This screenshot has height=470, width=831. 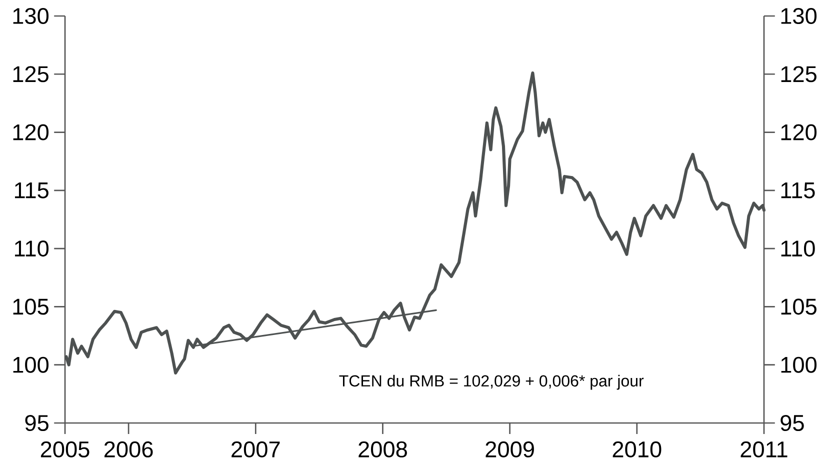 I want to click on x-tick-label: 2011, so click(x=764, y=449).